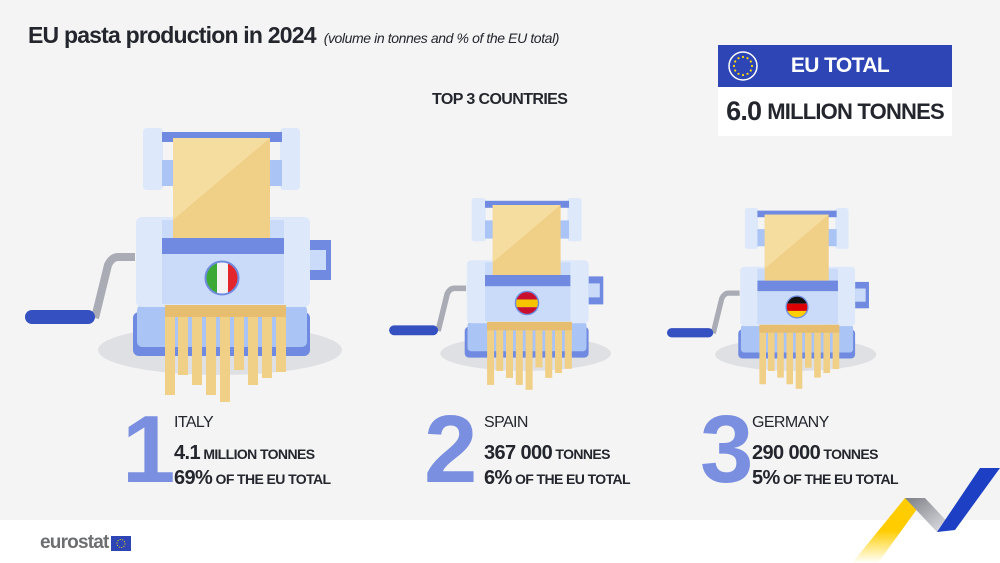 This screenshot has width=1000, height=563. Describe the element at coordinates (506, 422) in the screenshot. I see `country-name: SPAIN` at that location.